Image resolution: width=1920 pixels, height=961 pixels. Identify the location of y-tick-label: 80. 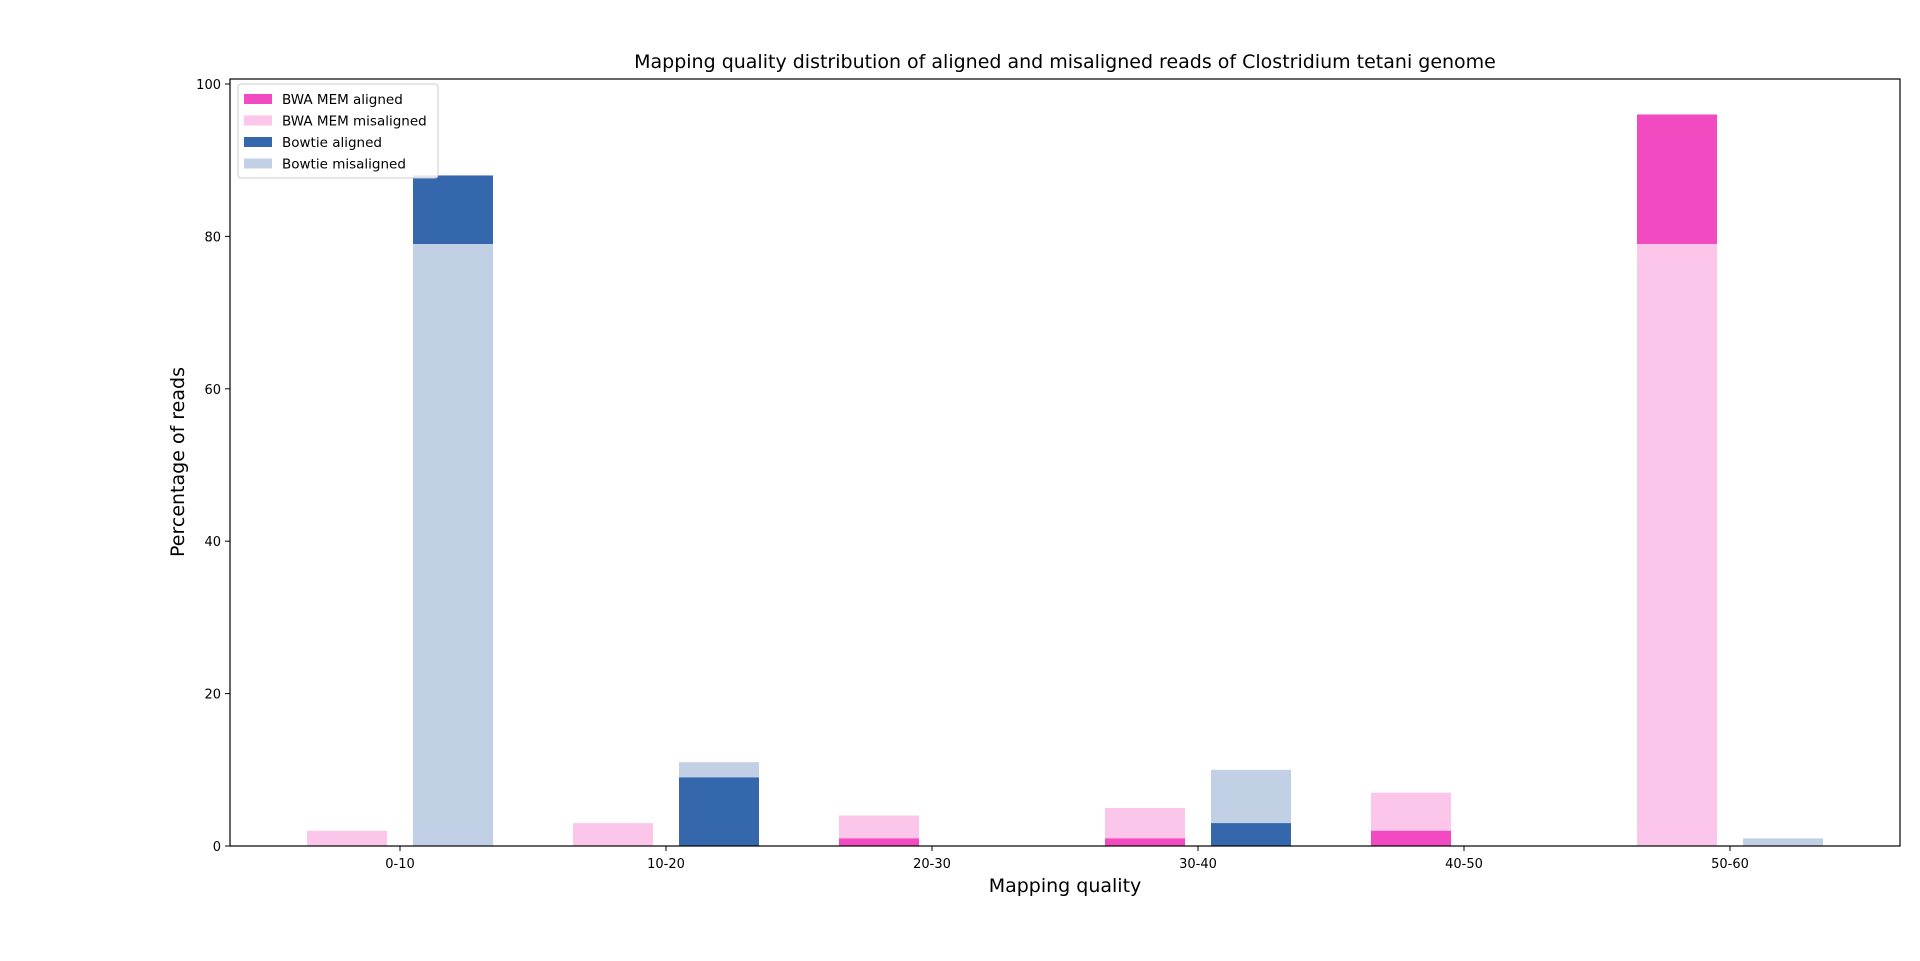
(212, 237).